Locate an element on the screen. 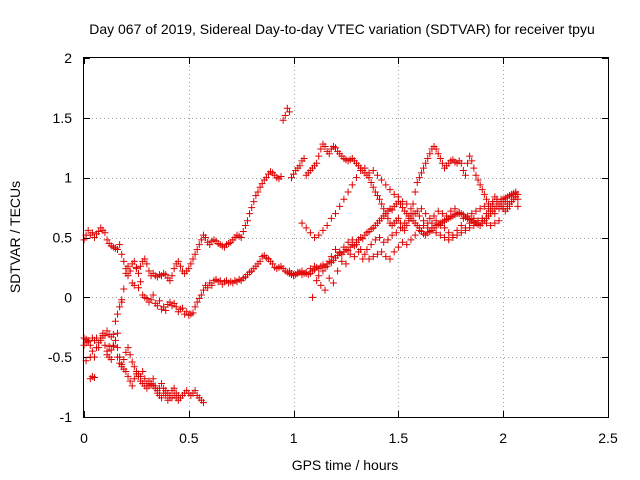  y-tick-label: 0 is located at coordinates (68, 297).